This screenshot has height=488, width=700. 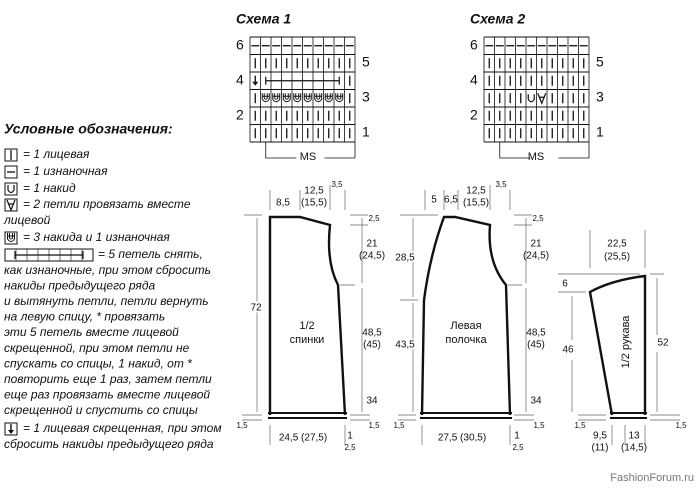 I want to click on dimension: 46, so click(x=568, y=350).